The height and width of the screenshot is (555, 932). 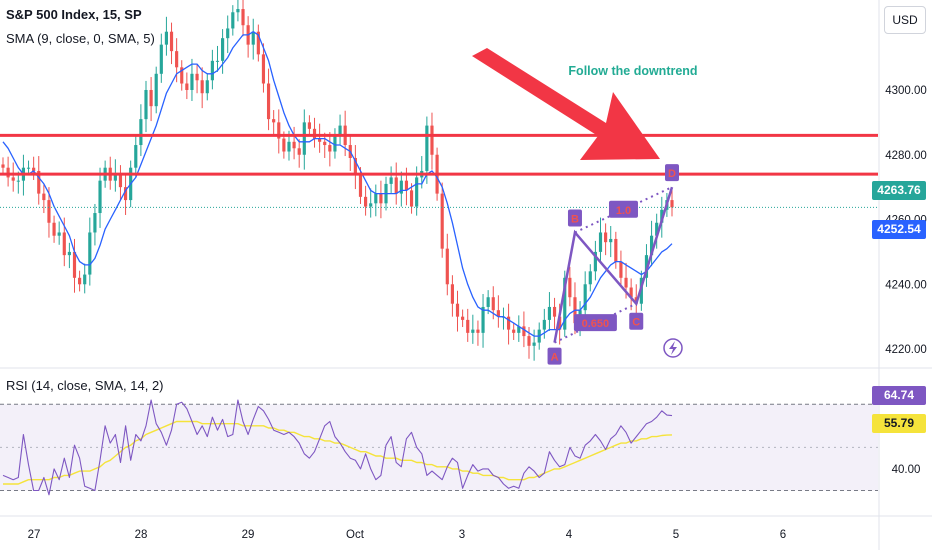 I want to click on symbol-title: S&P 500 Index, 15, SP, so click(x=74, y=14).